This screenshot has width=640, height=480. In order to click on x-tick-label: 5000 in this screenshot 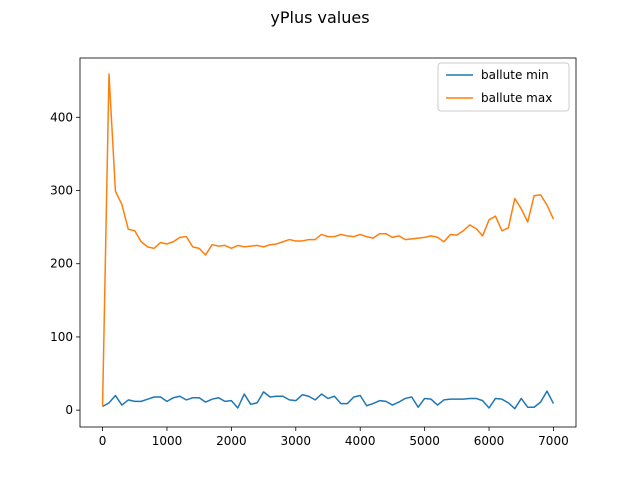, I will do `click(424, 441)`.